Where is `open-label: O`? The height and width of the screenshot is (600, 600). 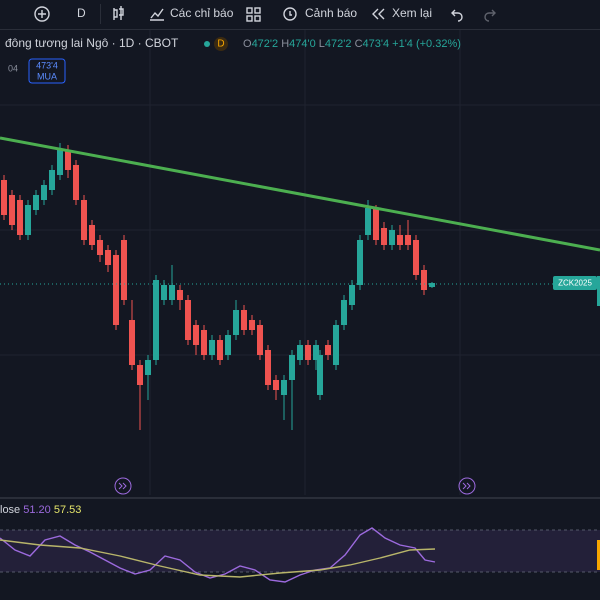
open-label: O is located at coordinates (247, 44).